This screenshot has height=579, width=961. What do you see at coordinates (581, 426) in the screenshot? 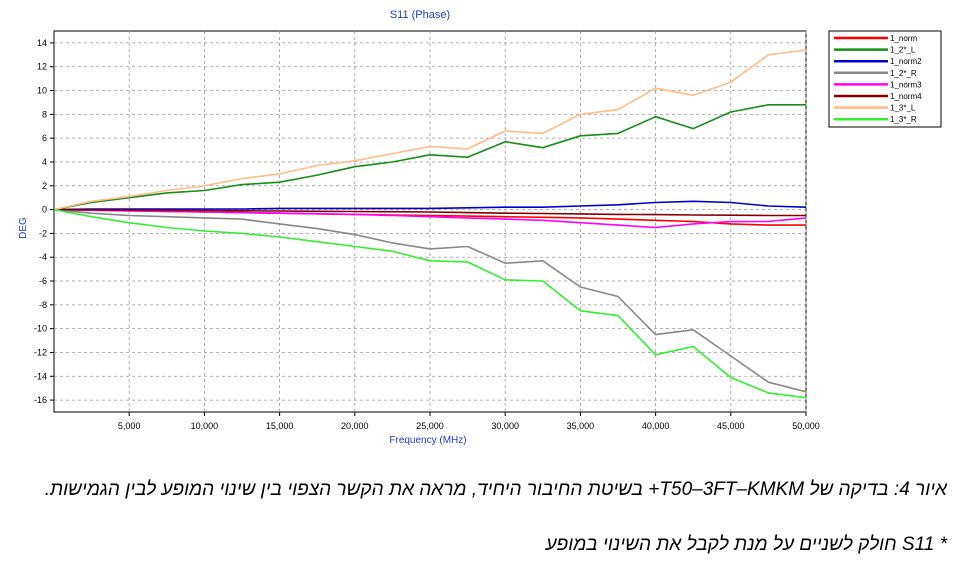
I see `x-tick-label: 35,000` at bounding box center [581, 426].